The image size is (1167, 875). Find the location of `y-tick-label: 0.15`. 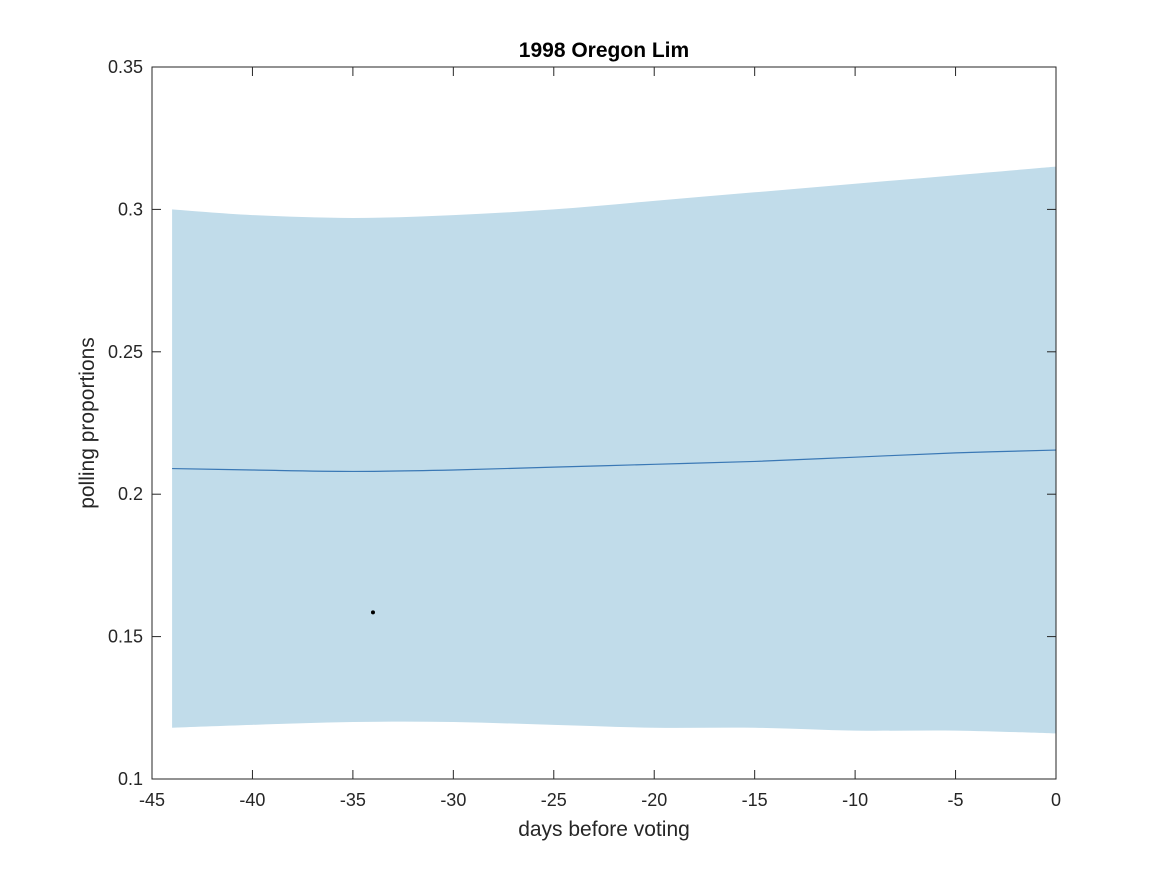

y-tick-label: 0.15 is located at coordinates (125, 637).